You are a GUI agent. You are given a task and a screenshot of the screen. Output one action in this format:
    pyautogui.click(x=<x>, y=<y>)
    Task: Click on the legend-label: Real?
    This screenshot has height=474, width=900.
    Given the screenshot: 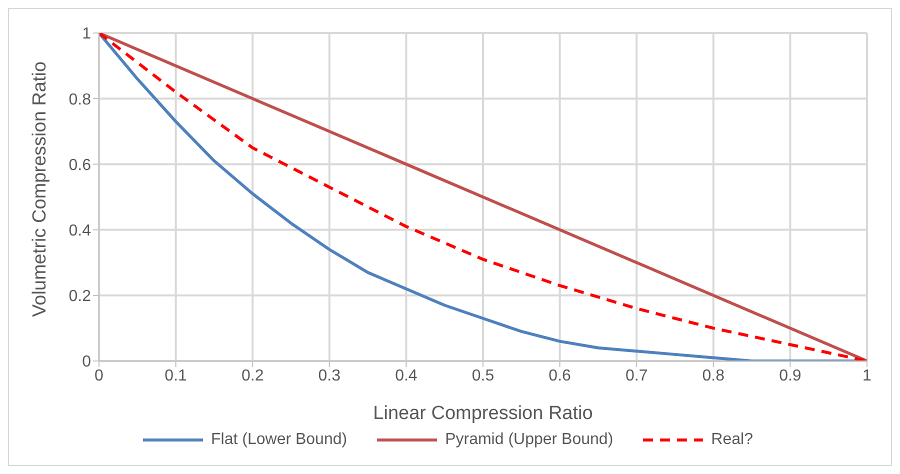 What is the action you would take?
    pyautogui.click(x=732, y=440)
    